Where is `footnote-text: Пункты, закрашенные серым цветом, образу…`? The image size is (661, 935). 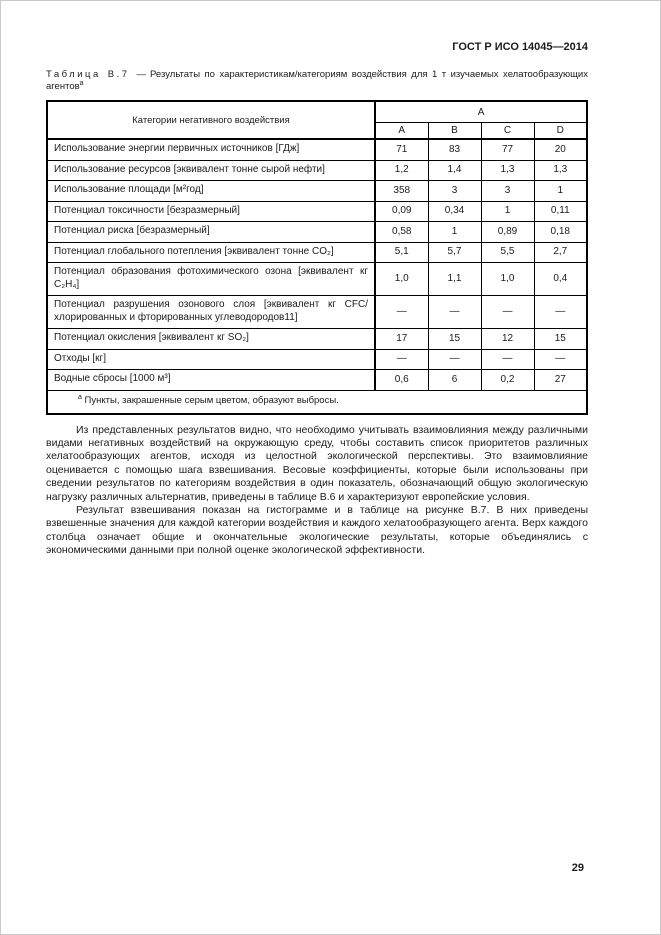 footnote-text: Пункты, закрашенные серым цветом, образу… is located at coordinates (211, 400).